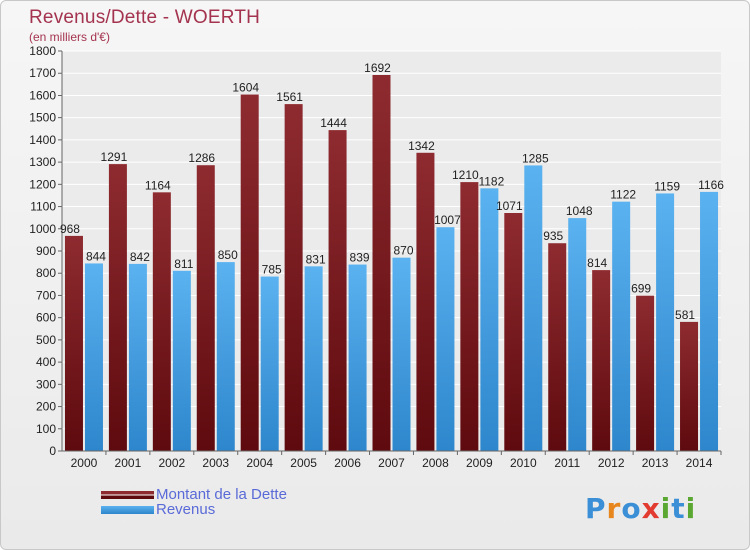  What do you see at coordinates (303, 463) in the screenshot?
I see `x-tick-label: 2005` at bounding box center [303, 463].